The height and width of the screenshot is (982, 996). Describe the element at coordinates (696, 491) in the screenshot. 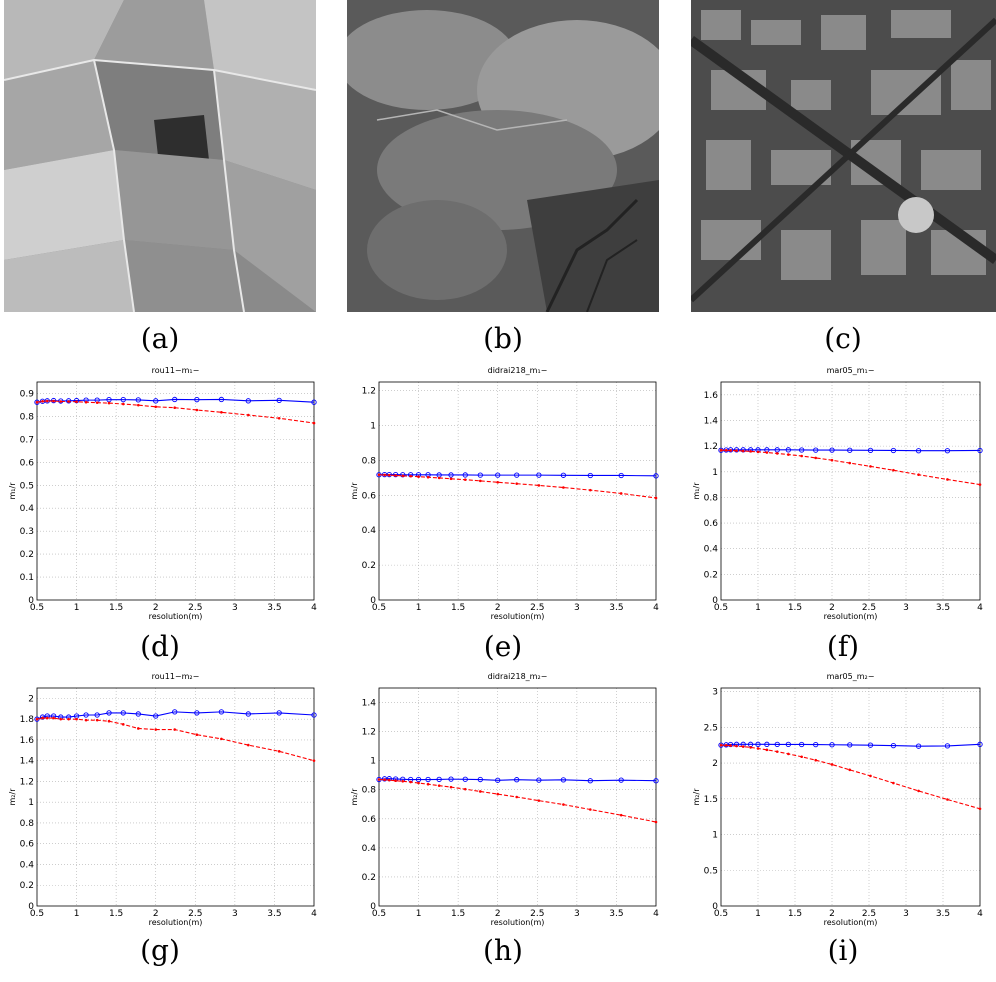

I see `y-axis-label: m₁/r` at that location.